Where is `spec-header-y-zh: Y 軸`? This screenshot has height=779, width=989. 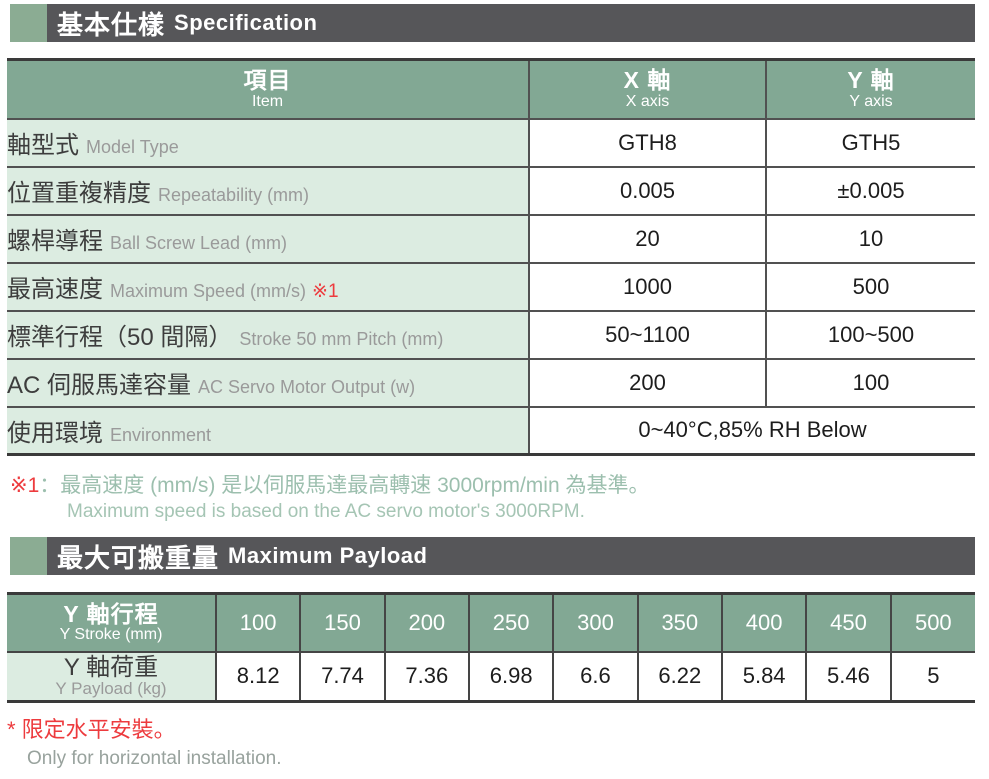 spec-header-y-zh: Y 軸 is located at coordinates (871, 80).